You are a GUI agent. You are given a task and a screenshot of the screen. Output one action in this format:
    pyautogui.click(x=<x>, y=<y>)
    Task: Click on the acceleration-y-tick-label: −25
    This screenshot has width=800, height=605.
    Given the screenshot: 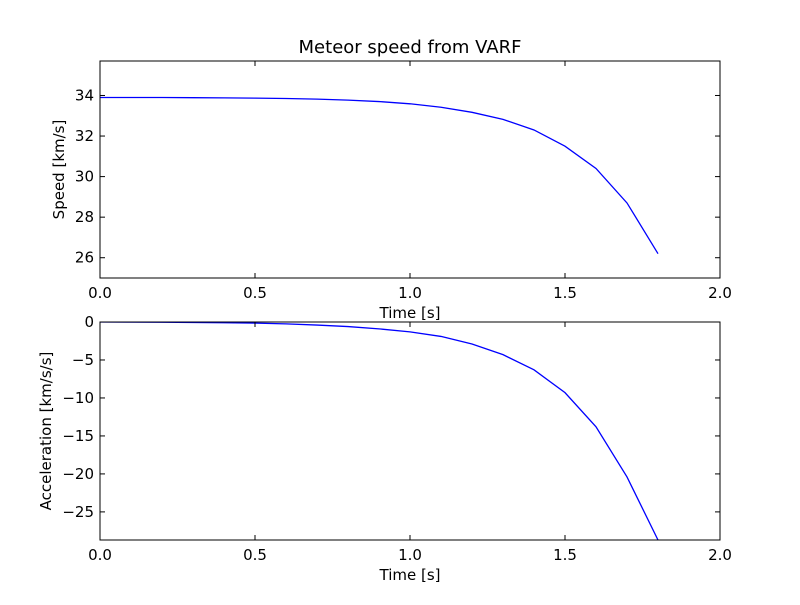 What is the action you would take?
    pyautogui.click(x=78, y=512)
    